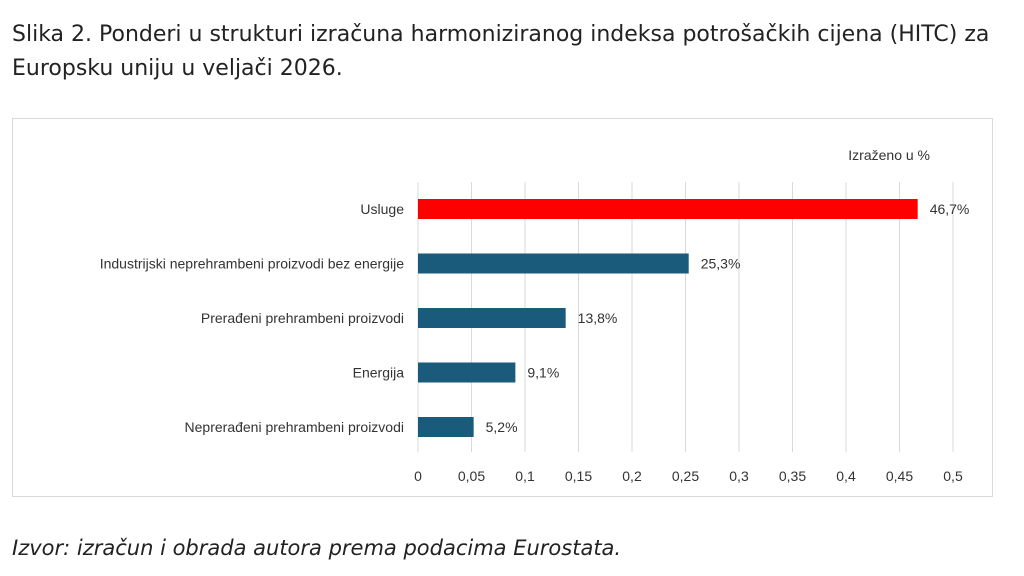 This screenshot has height=576, width=1024. What do you see at coordinates (294, 427) in the screenshot?
I see `category-label: Neprerađeni prehrambeni proizvodi` at bounding box center [294, 427].